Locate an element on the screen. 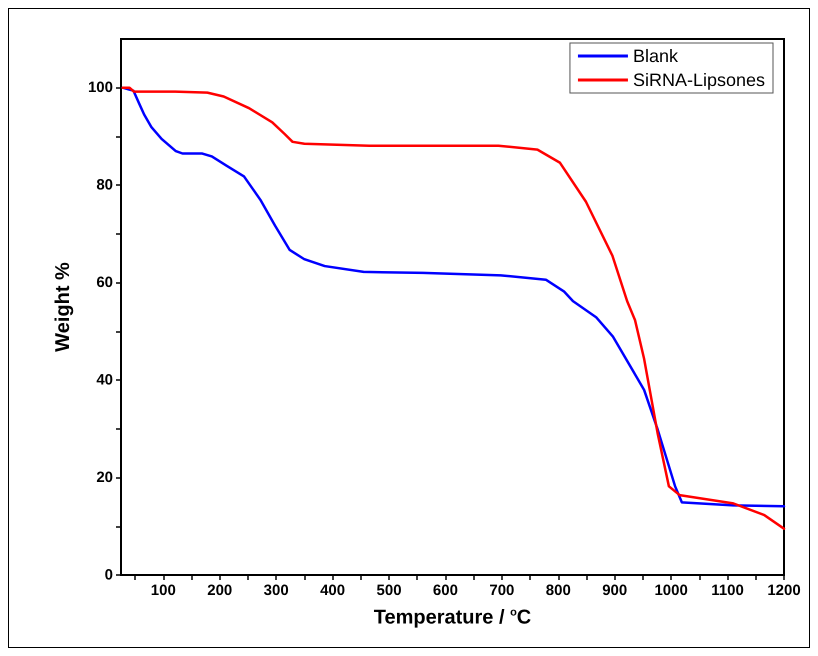 The width and height of the screenshot is (818, 656). x-tick-label: 1100 is located at coordinates (727, 590).